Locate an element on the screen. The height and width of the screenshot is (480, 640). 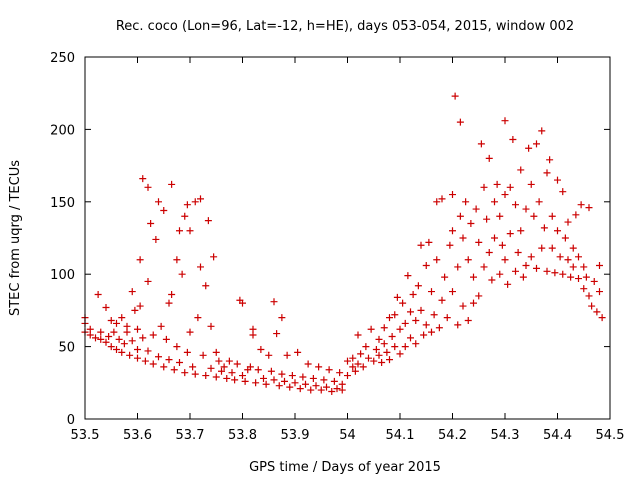
x-tick-label: 53.6 is located at coordinates (137, 435).